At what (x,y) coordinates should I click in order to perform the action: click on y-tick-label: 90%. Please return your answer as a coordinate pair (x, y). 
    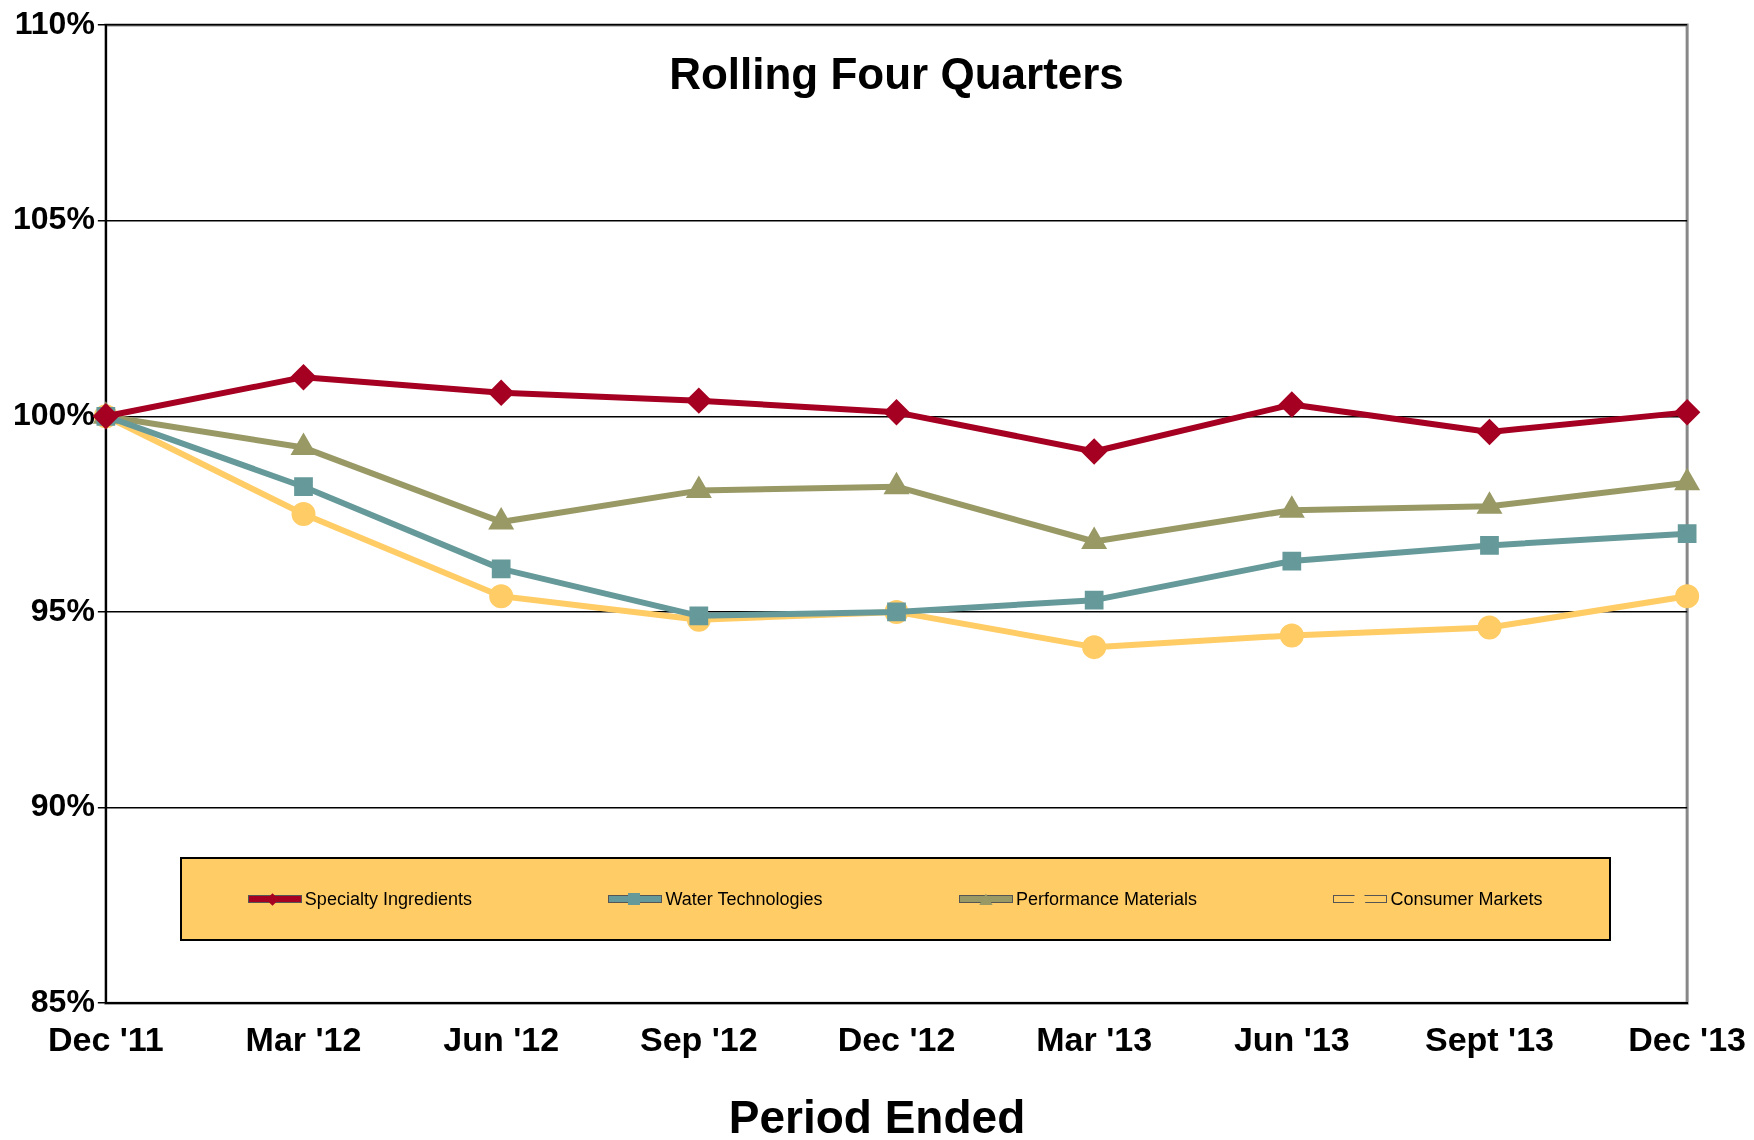
    Looking at the image, I should click on (62, 805).